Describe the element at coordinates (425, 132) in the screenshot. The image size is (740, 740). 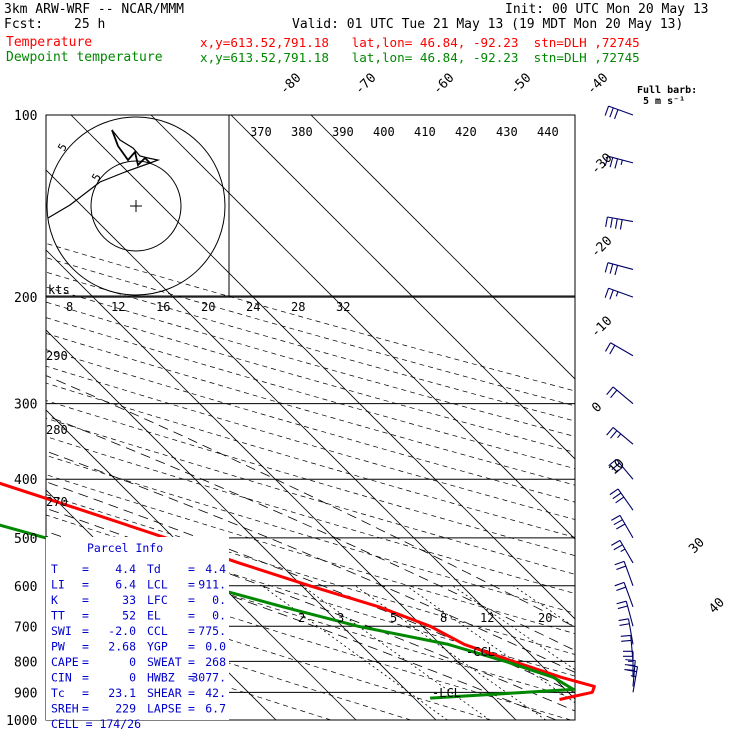
I see `theta-label: 410` at that location.